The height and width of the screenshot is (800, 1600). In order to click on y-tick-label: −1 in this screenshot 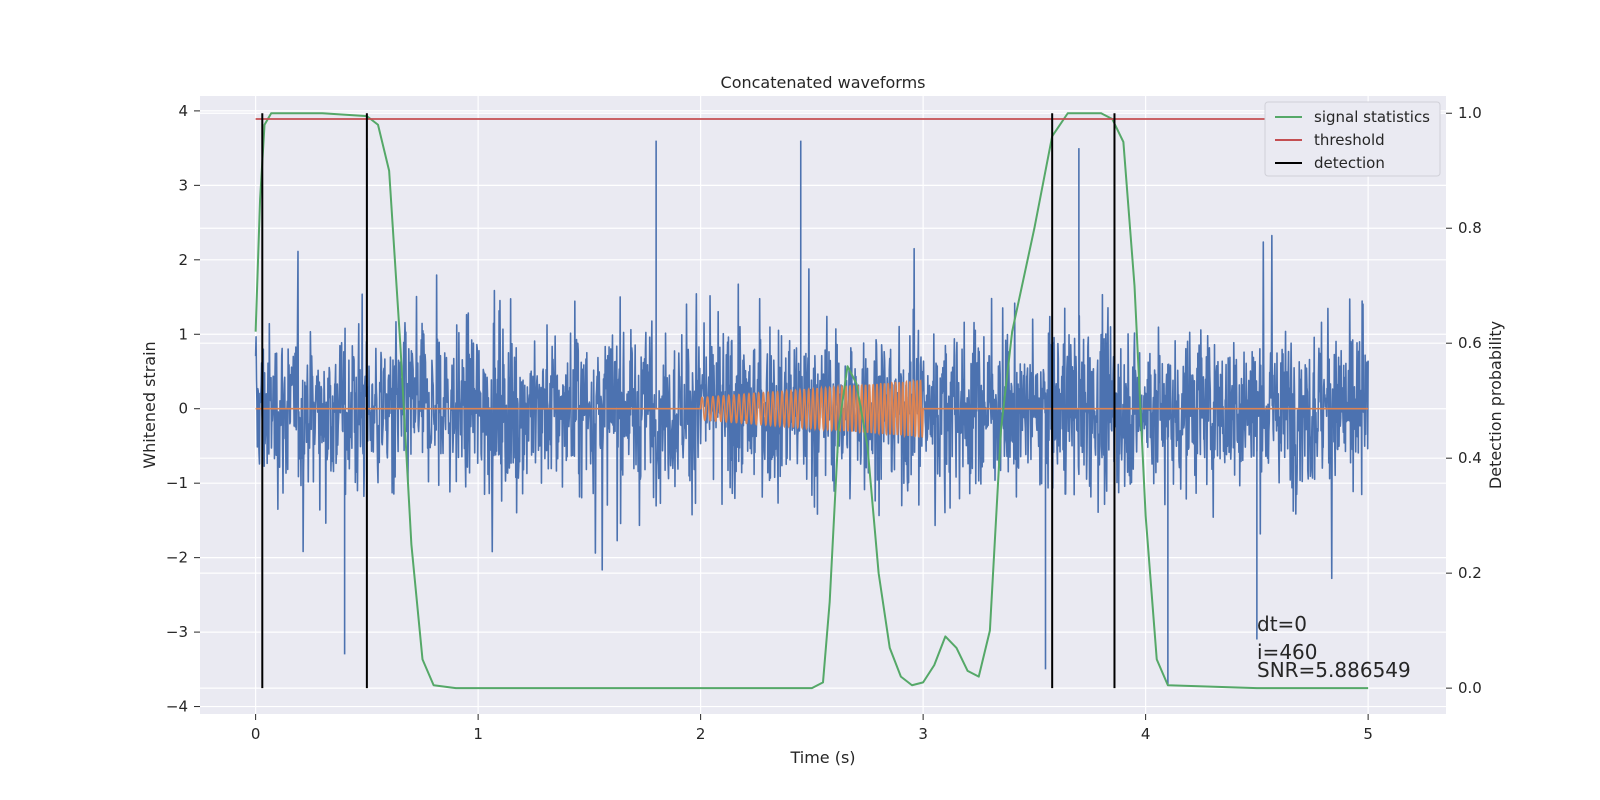, I will do `click(177, 483)`.